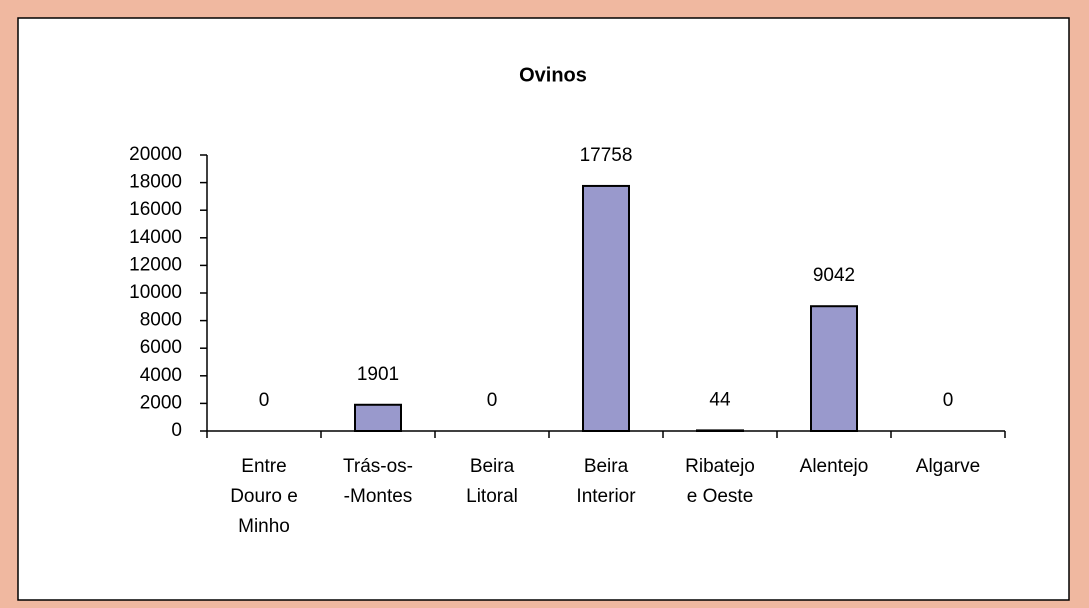 The width and height of the screenshot is (1089, 608). I want to click on value-label: 17758, so click(606, 155).